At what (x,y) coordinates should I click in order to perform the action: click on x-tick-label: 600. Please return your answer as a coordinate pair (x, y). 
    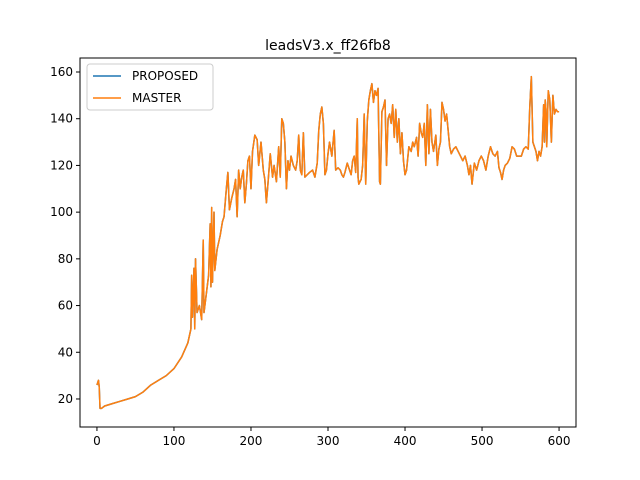
    Looking at the image, I should click on (559, 441).